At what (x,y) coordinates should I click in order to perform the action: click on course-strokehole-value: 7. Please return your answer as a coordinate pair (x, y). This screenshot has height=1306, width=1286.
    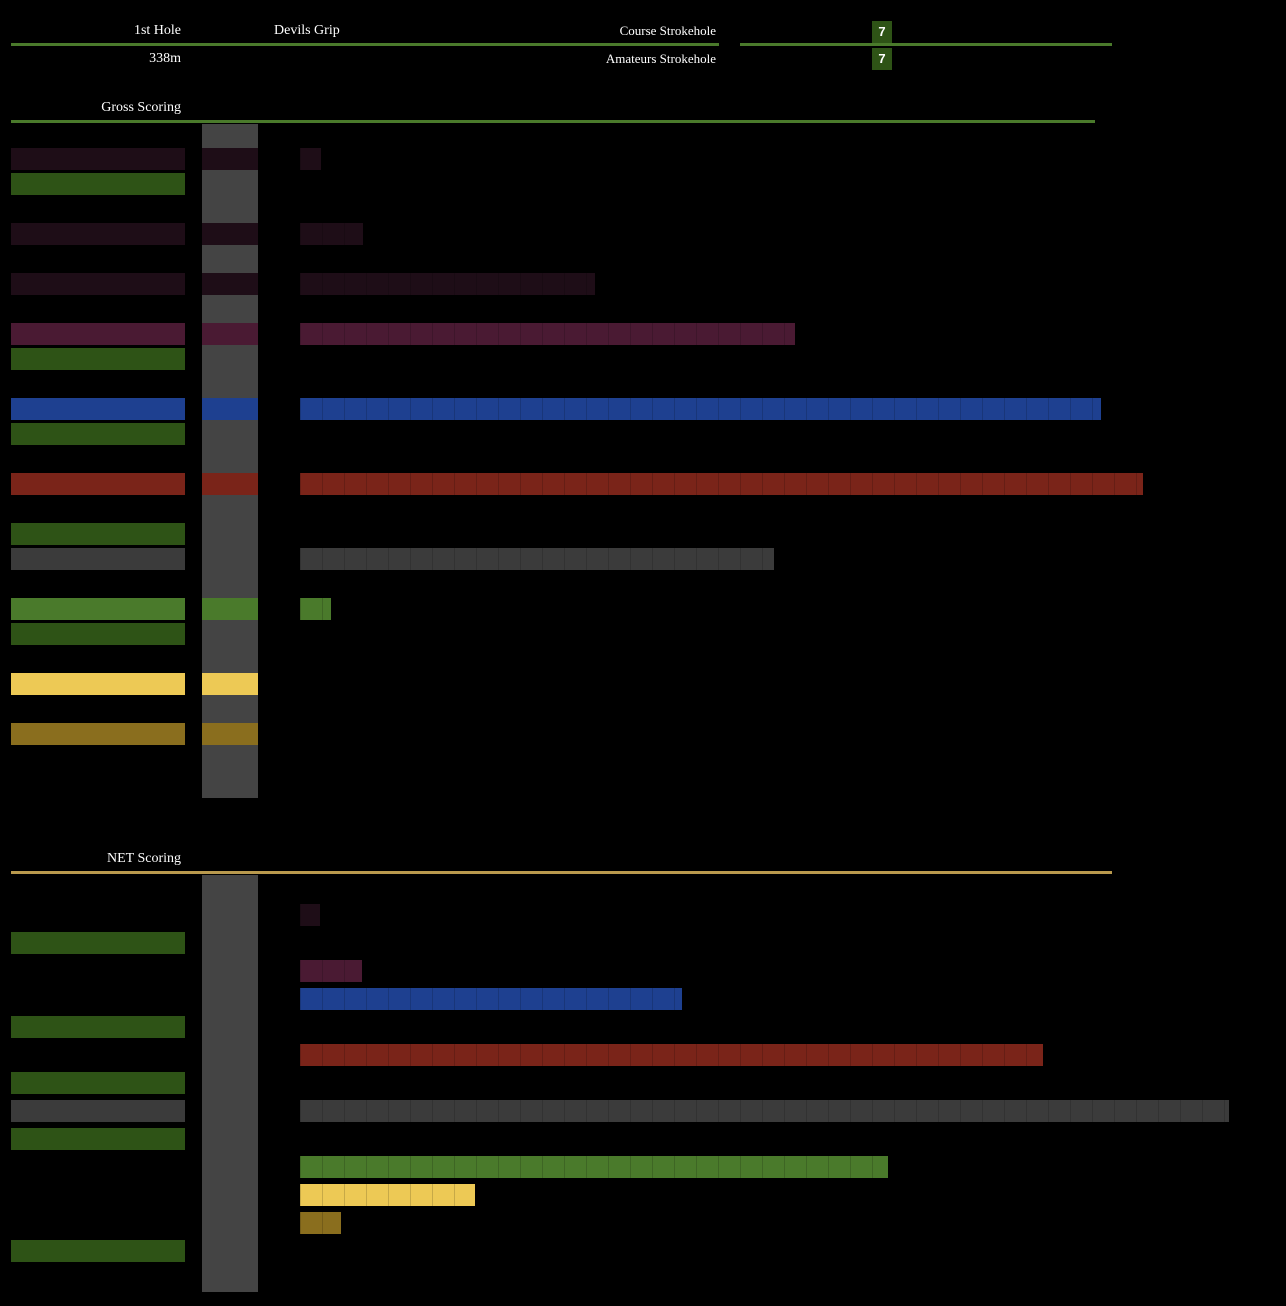
    Looking at the image, I should click on (882, 32).